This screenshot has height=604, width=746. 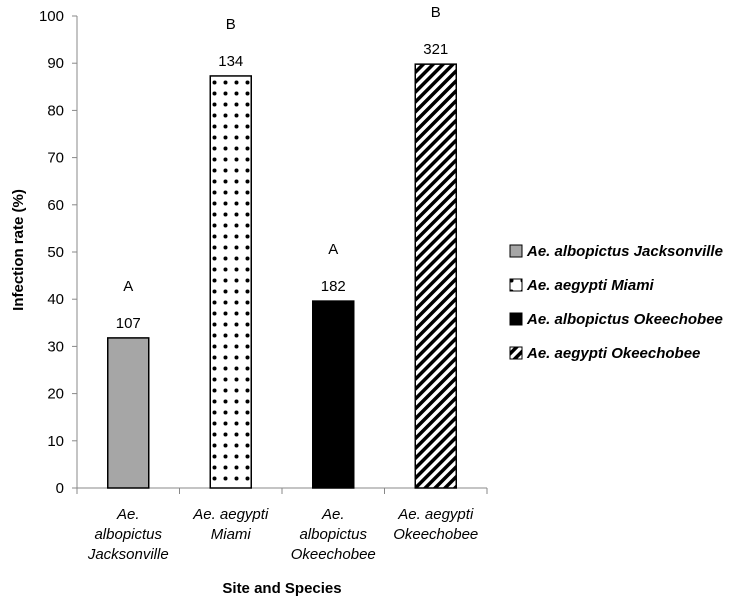 I want to click on y-tick-label: 10, so click(x=55, y=441).